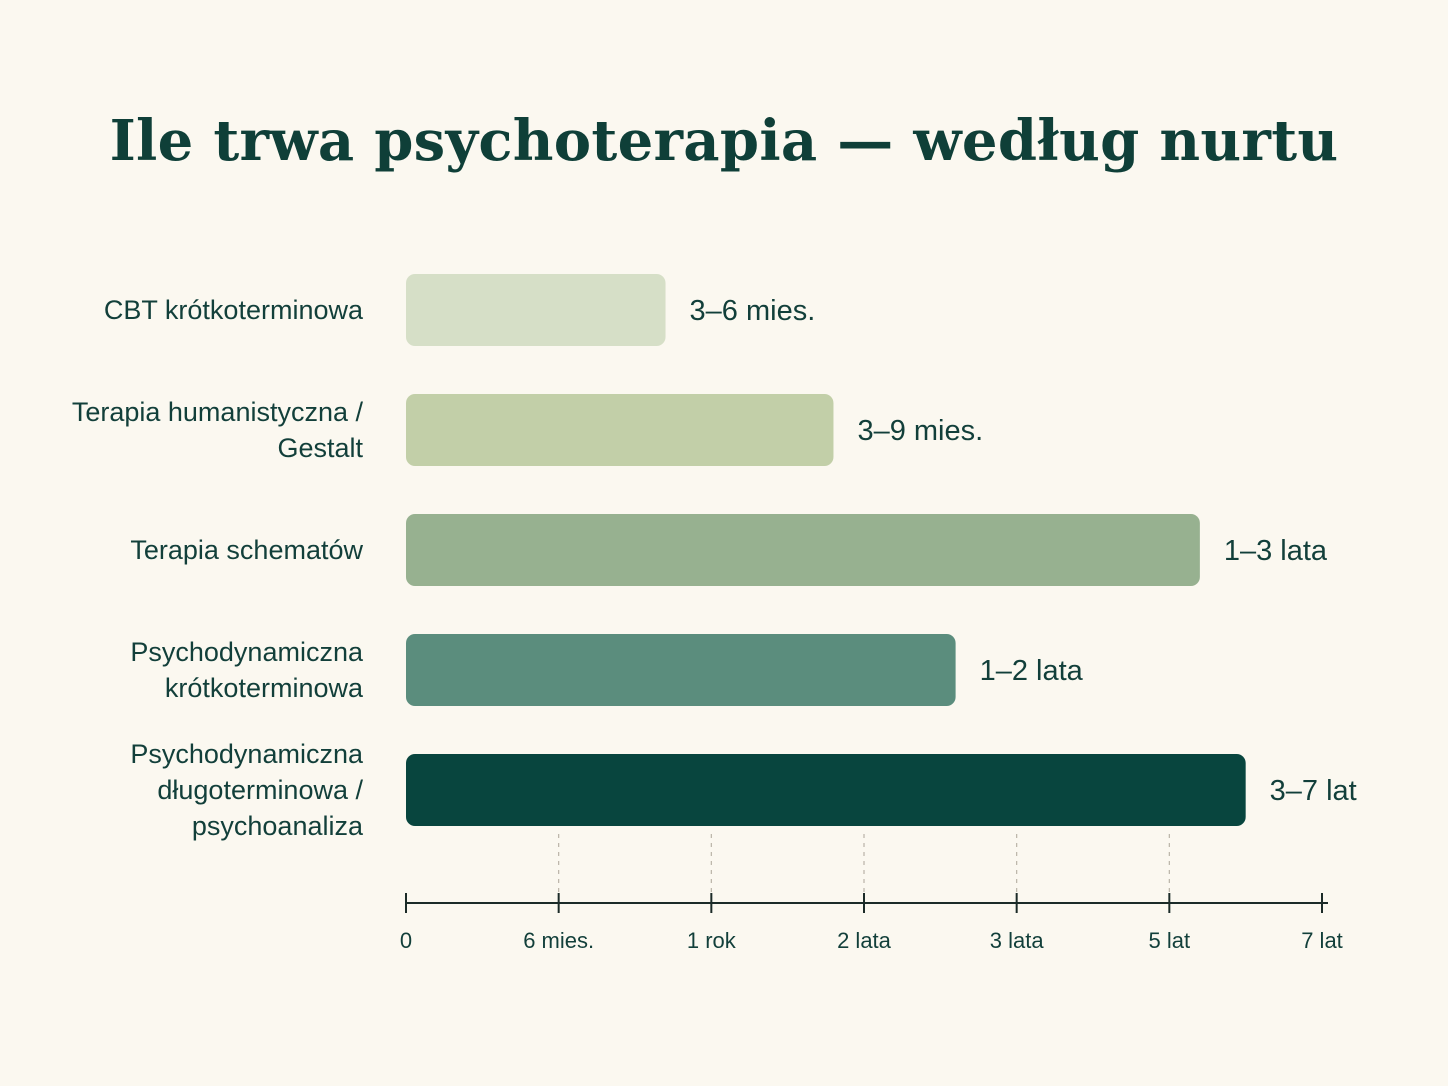  I want to click on x-tick-label: 0, so click(406, 940).